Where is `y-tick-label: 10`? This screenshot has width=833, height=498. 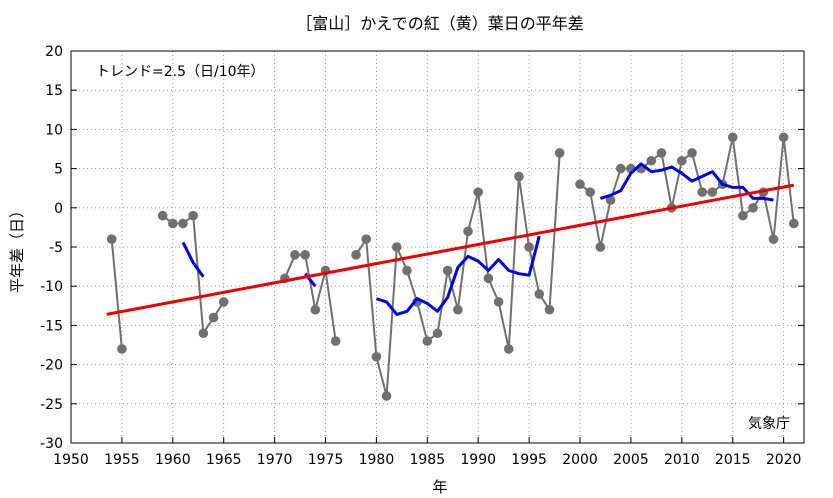
y-tick-label: 10 is located at coordinates (54, 130).